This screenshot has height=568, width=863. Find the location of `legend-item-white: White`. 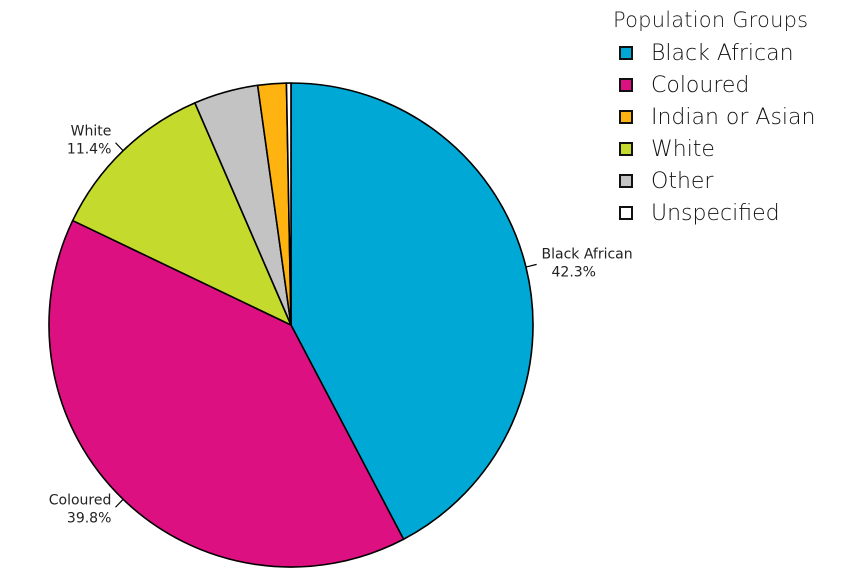

legend-item-white: White is located at coordinates (735, 149).